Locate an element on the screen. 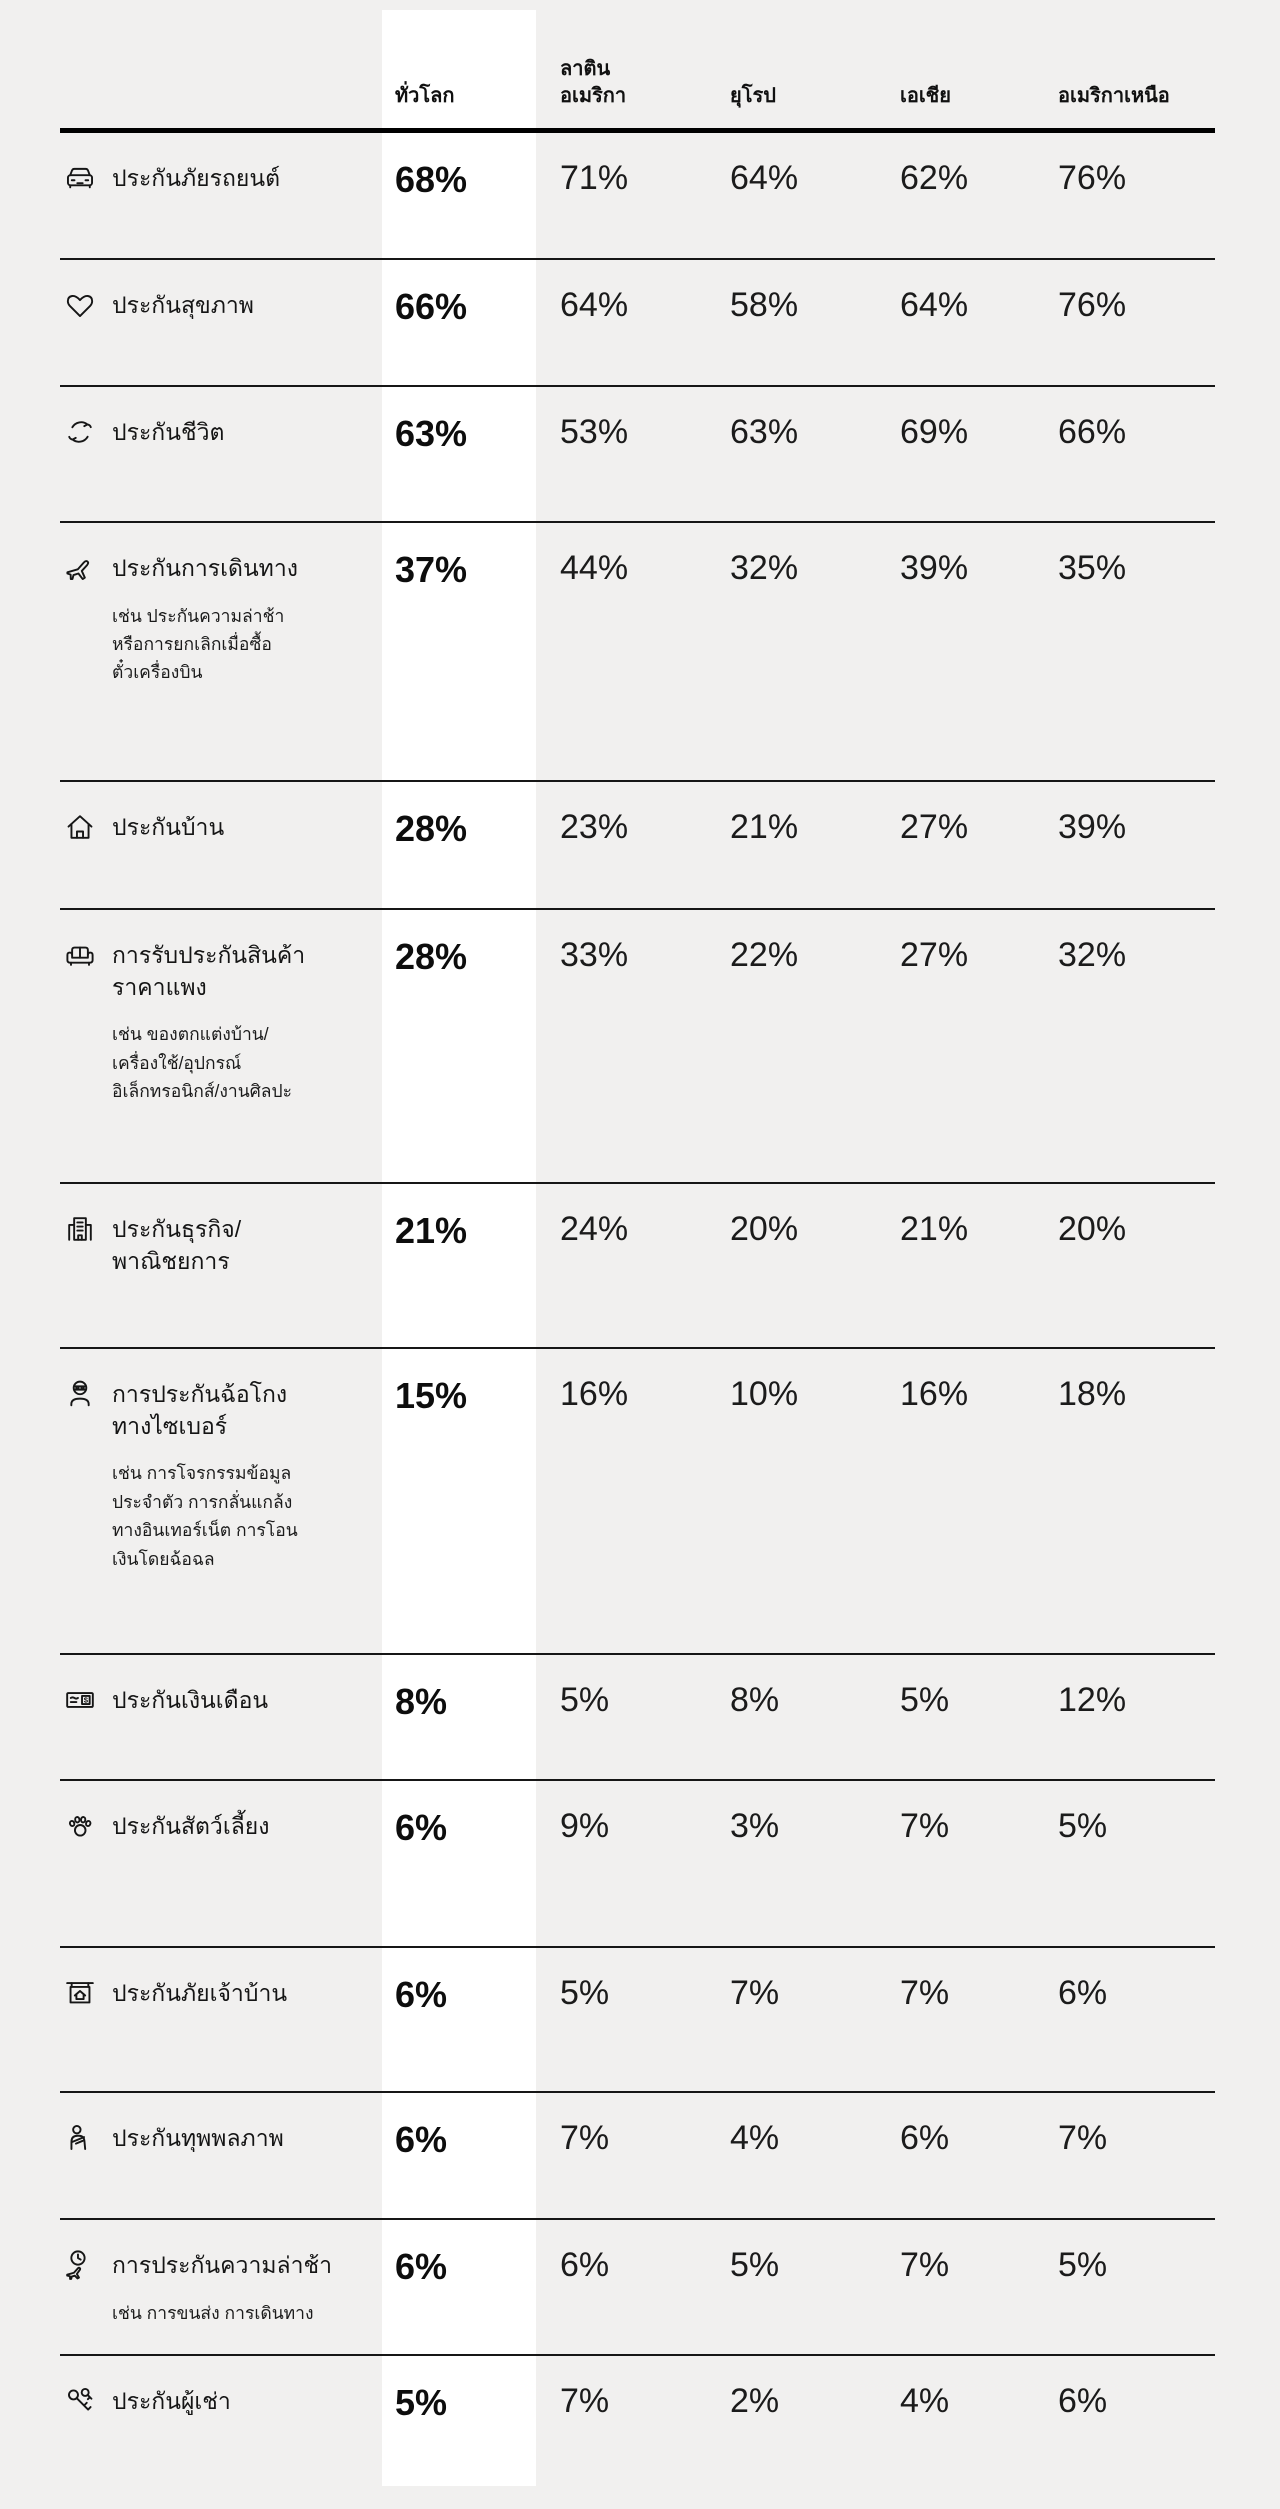 The image size is (1280, 2509). value-latin-america: 53% is located at coordinates (594, 432).